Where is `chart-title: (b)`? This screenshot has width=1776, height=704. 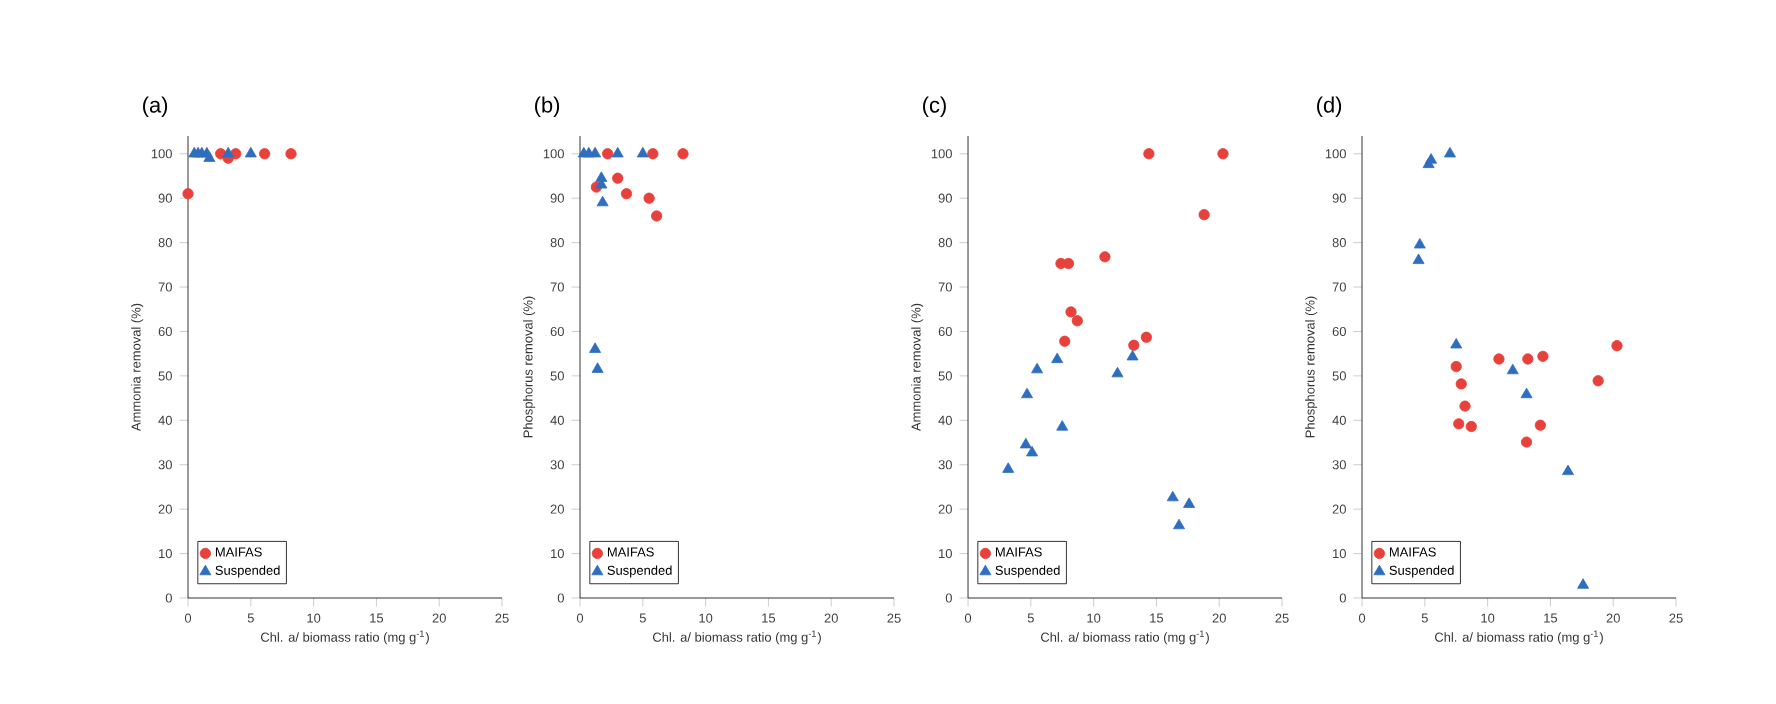 chart-title: (b) is located at coordinates (547, 106).